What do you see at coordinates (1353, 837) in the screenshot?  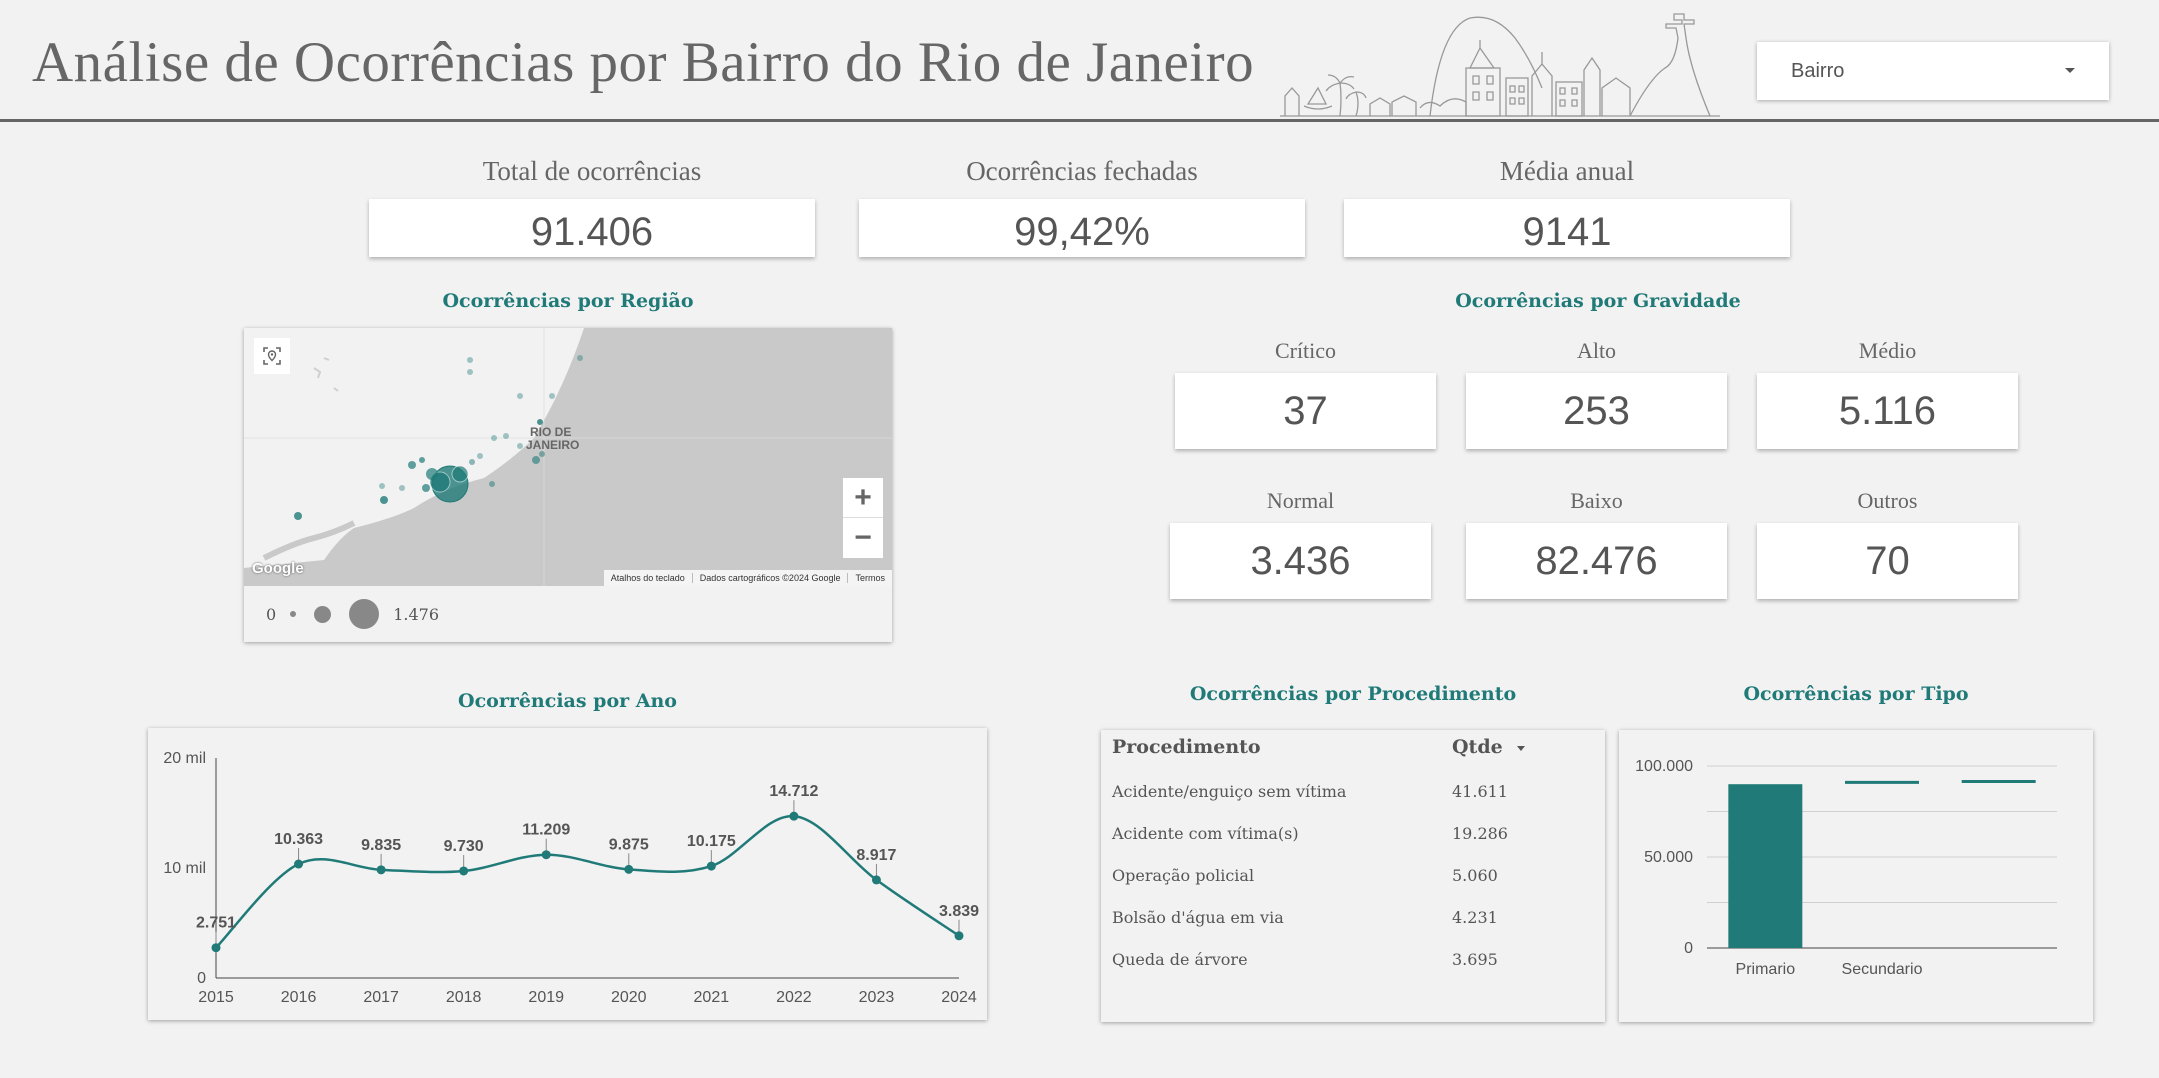 I see `table-row: Acidente com vítima(s) 19.286` at bounding box center [1353, 837].